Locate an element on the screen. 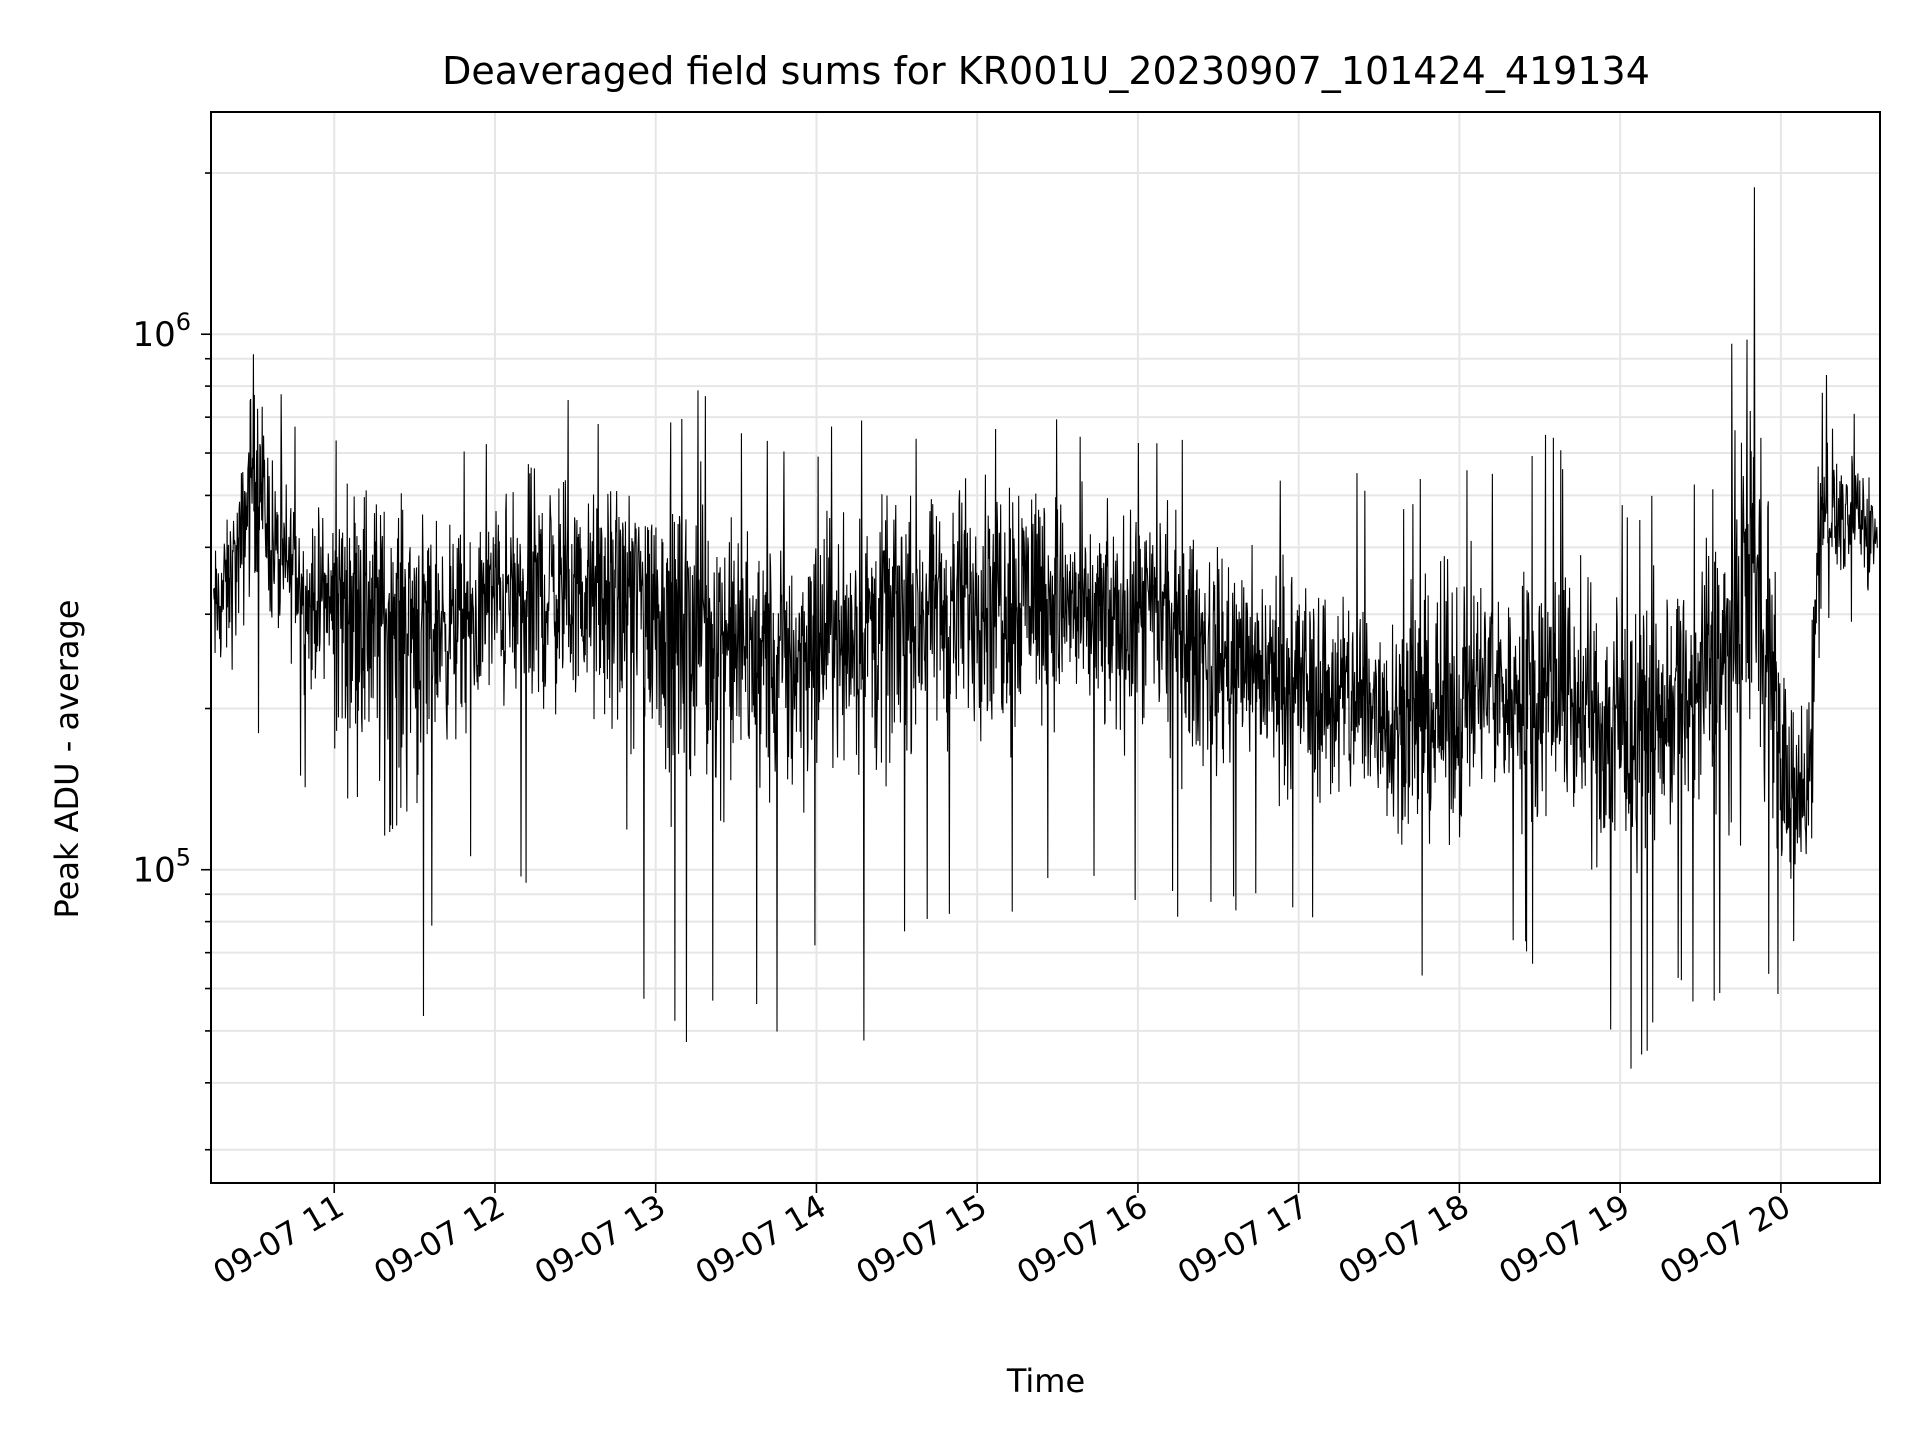 Image resolution: width=1920 pixels, height=1440 pixels. y-tick-label: 10⁵ is located at coordinates (161, 867).